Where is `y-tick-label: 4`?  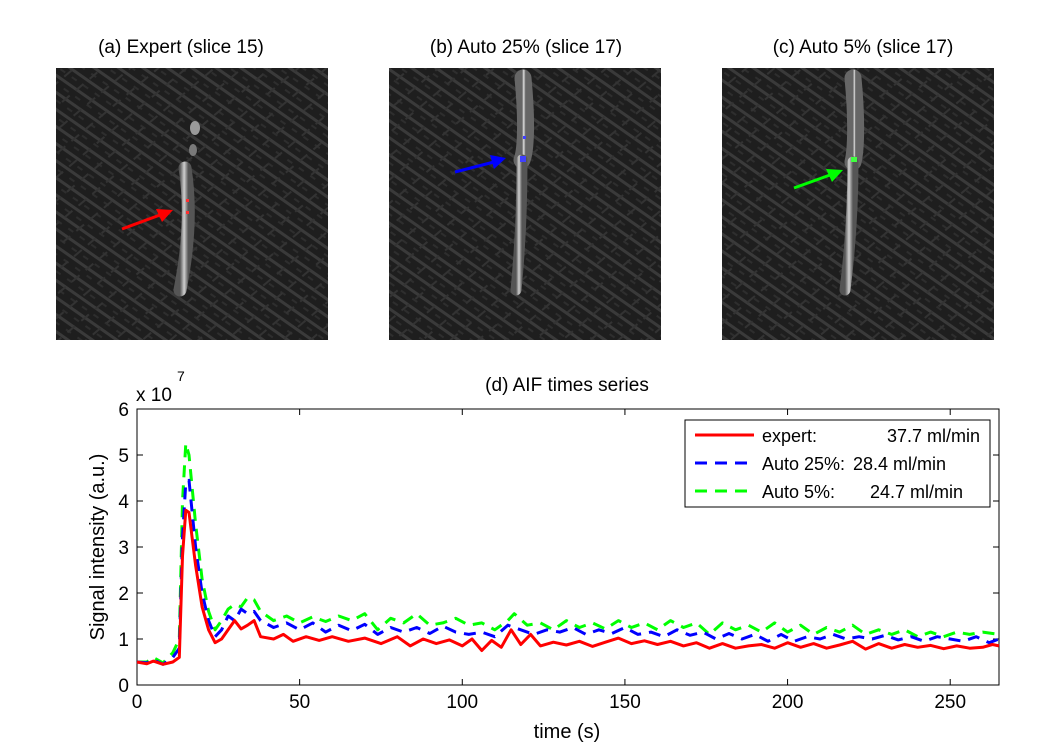 y-tick-label: 4 is located at coordinates (123, 502).